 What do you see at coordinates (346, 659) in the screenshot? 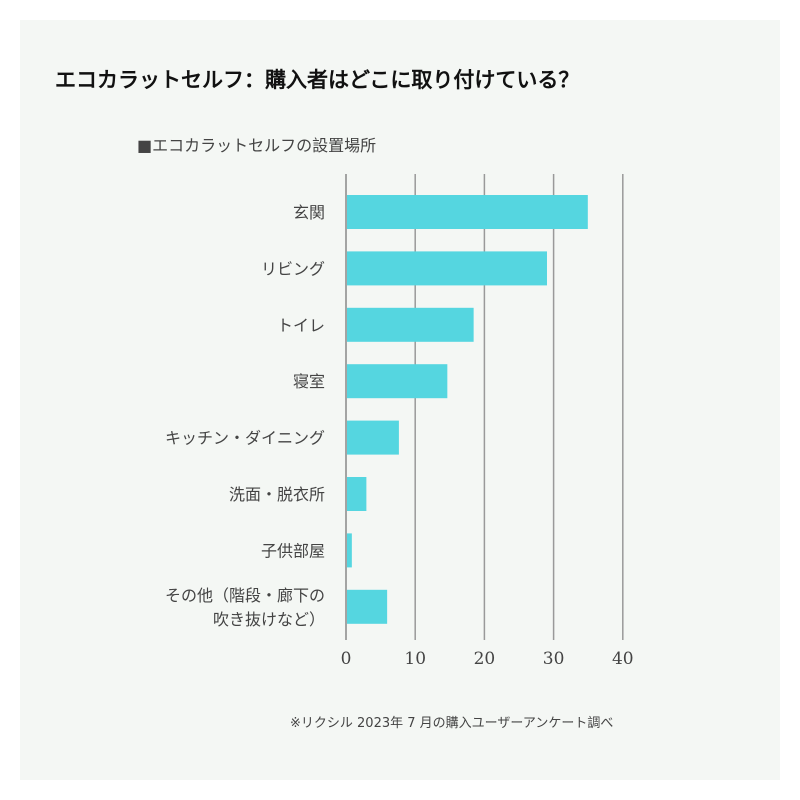
I see `x-tick-label: 0` at bounding box center [346, 659].